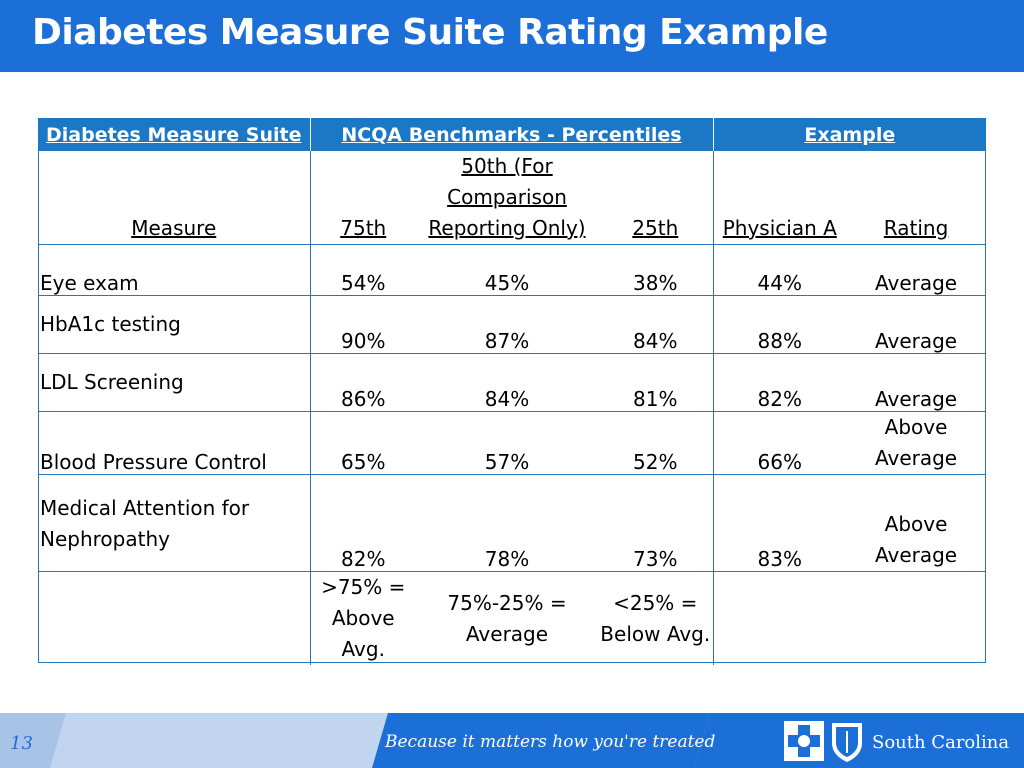 This screenshot has width=1024, height=768. Describe the element at coordinates (656, 443) in the screenshot. I see `cell-25th: 52%` at that location.